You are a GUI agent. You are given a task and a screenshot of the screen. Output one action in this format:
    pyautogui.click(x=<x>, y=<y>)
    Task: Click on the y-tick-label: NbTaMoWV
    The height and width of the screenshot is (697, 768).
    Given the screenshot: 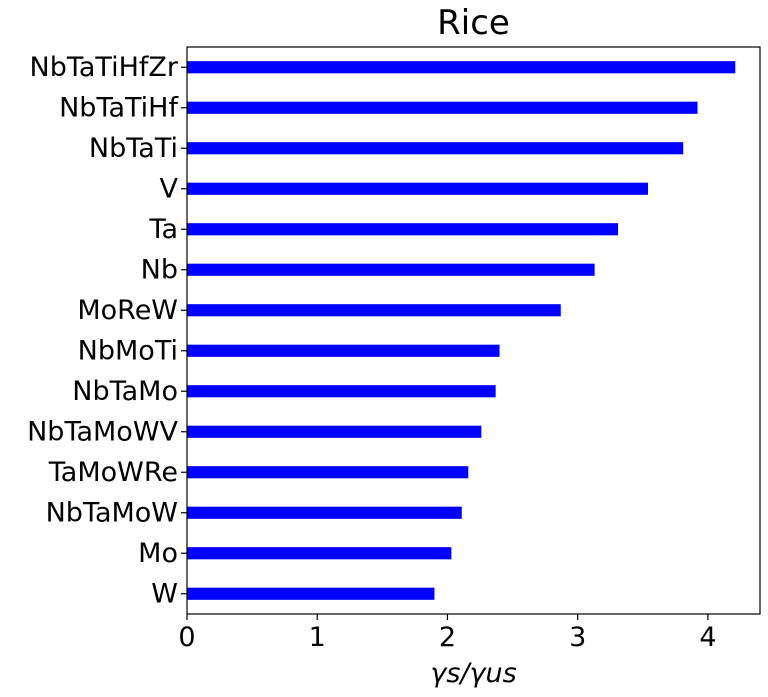 What is the action you would take?
    pyautogui.click(x=102, y=431)
    